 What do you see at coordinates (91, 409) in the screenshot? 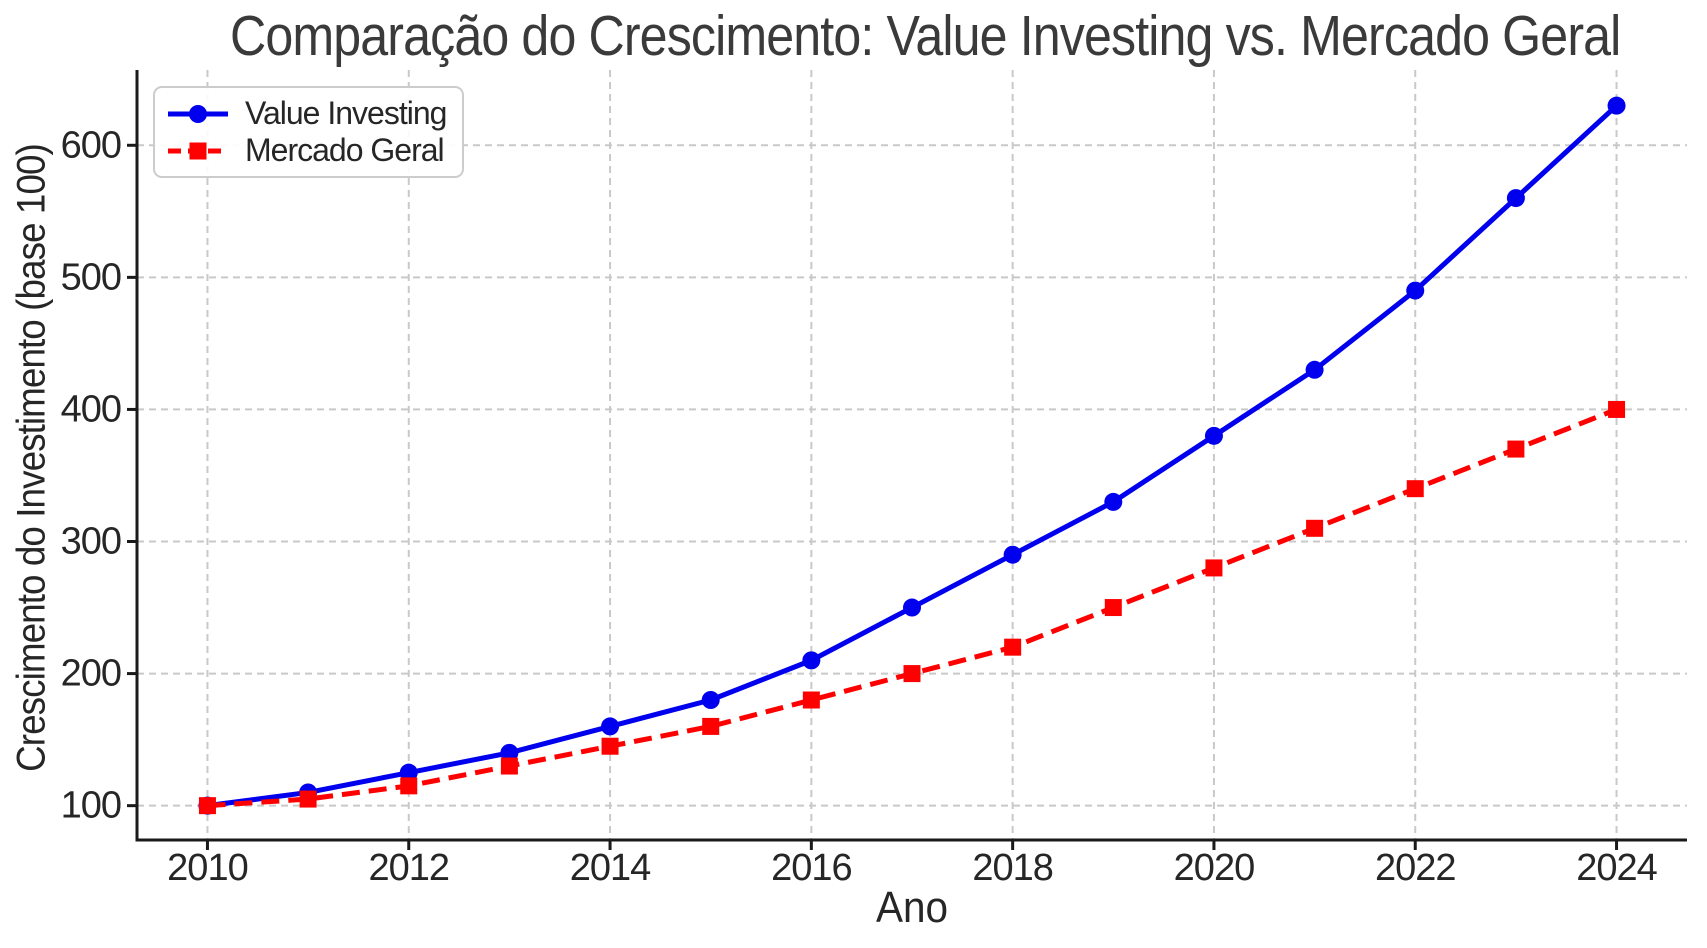
I see `y-tick-label: 400` at bounding box center [91, 409].